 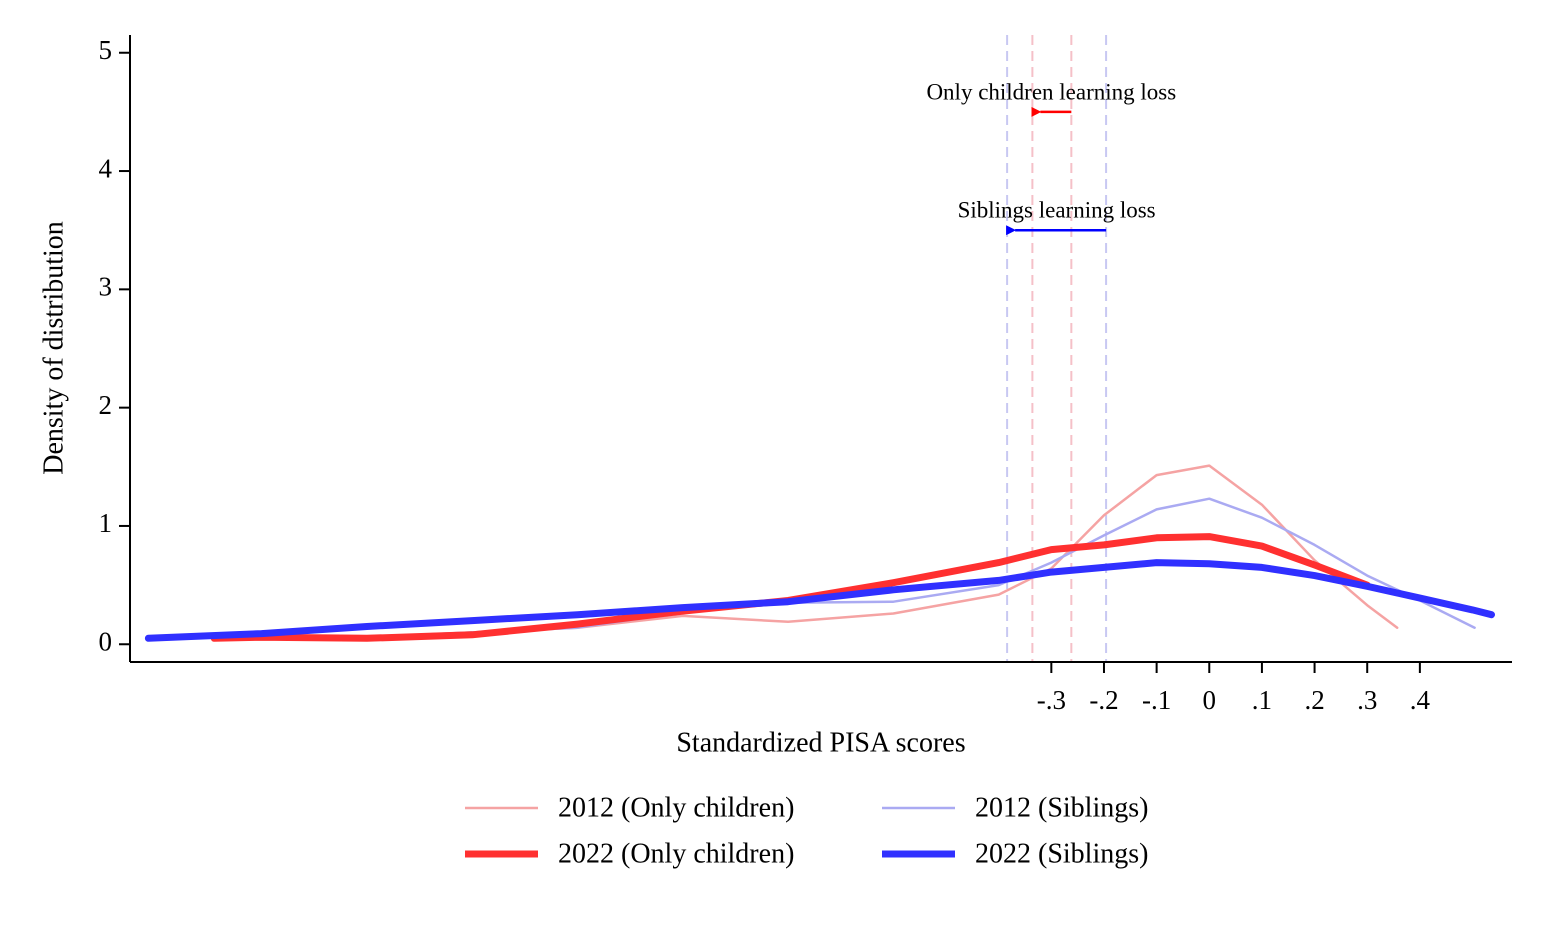 I want to click on y-tick-label: 0, so click(x=106, y=641).